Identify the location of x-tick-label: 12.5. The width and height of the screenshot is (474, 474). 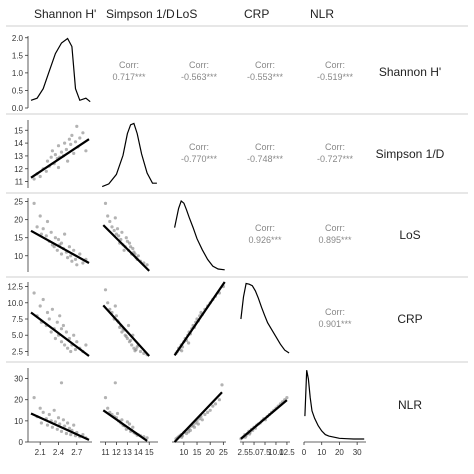
(287, 452).